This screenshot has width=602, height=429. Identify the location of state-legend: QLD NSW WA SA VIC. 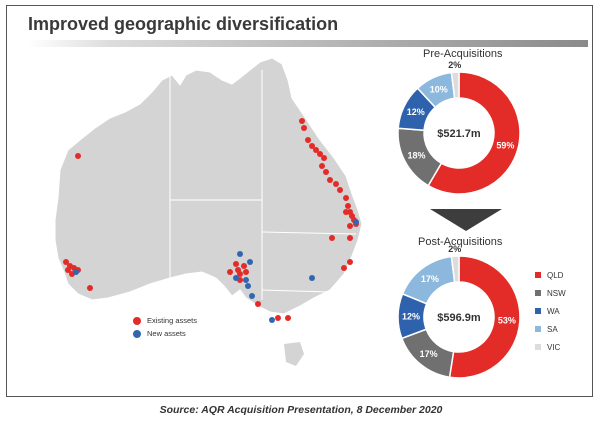
(550, 311).